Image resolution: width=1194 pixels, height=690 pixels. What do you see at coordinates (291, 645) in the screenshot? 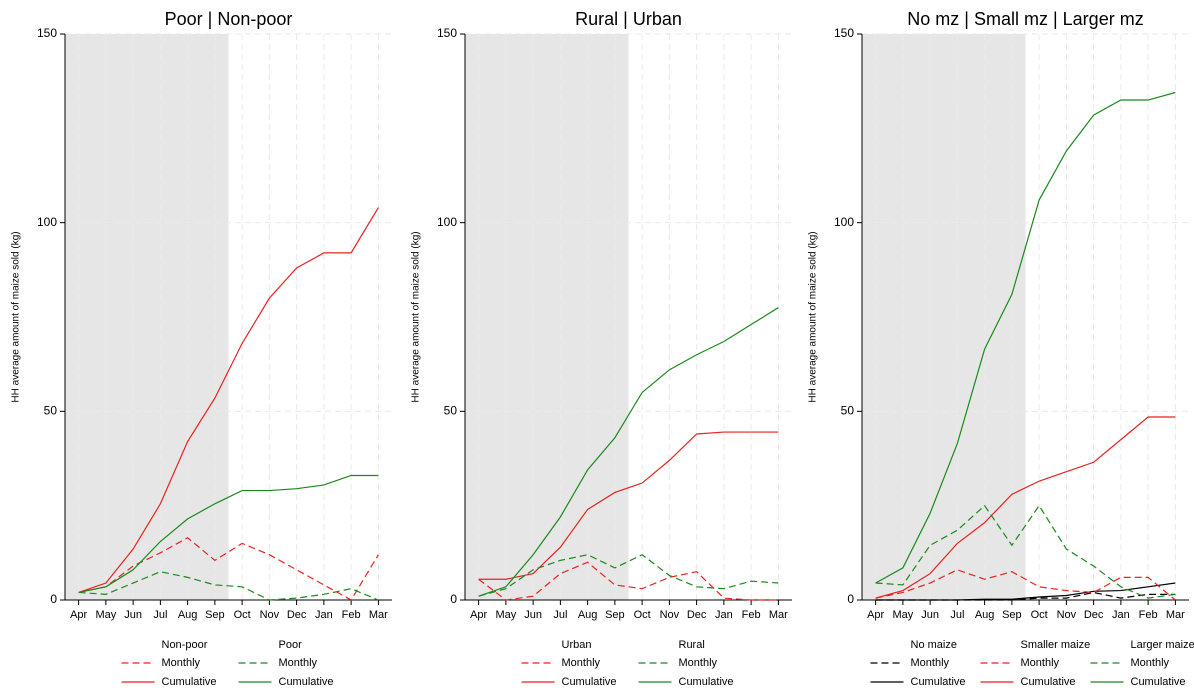
I see `legend-group-title: Poor` at bounding box center [291, 645].